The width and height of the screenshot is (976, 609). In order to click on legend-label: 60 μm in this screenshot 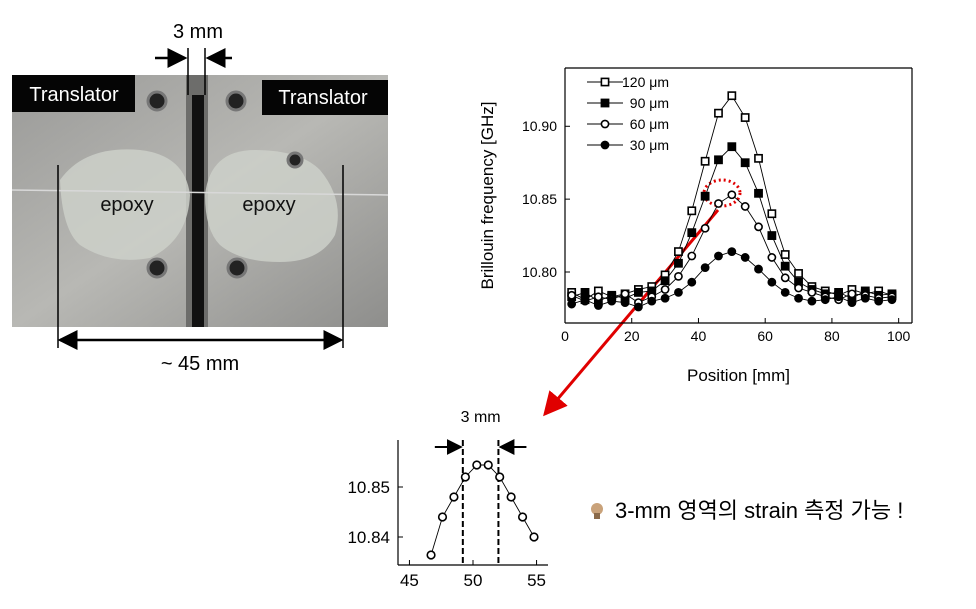, I will do `click(649, 124)`.